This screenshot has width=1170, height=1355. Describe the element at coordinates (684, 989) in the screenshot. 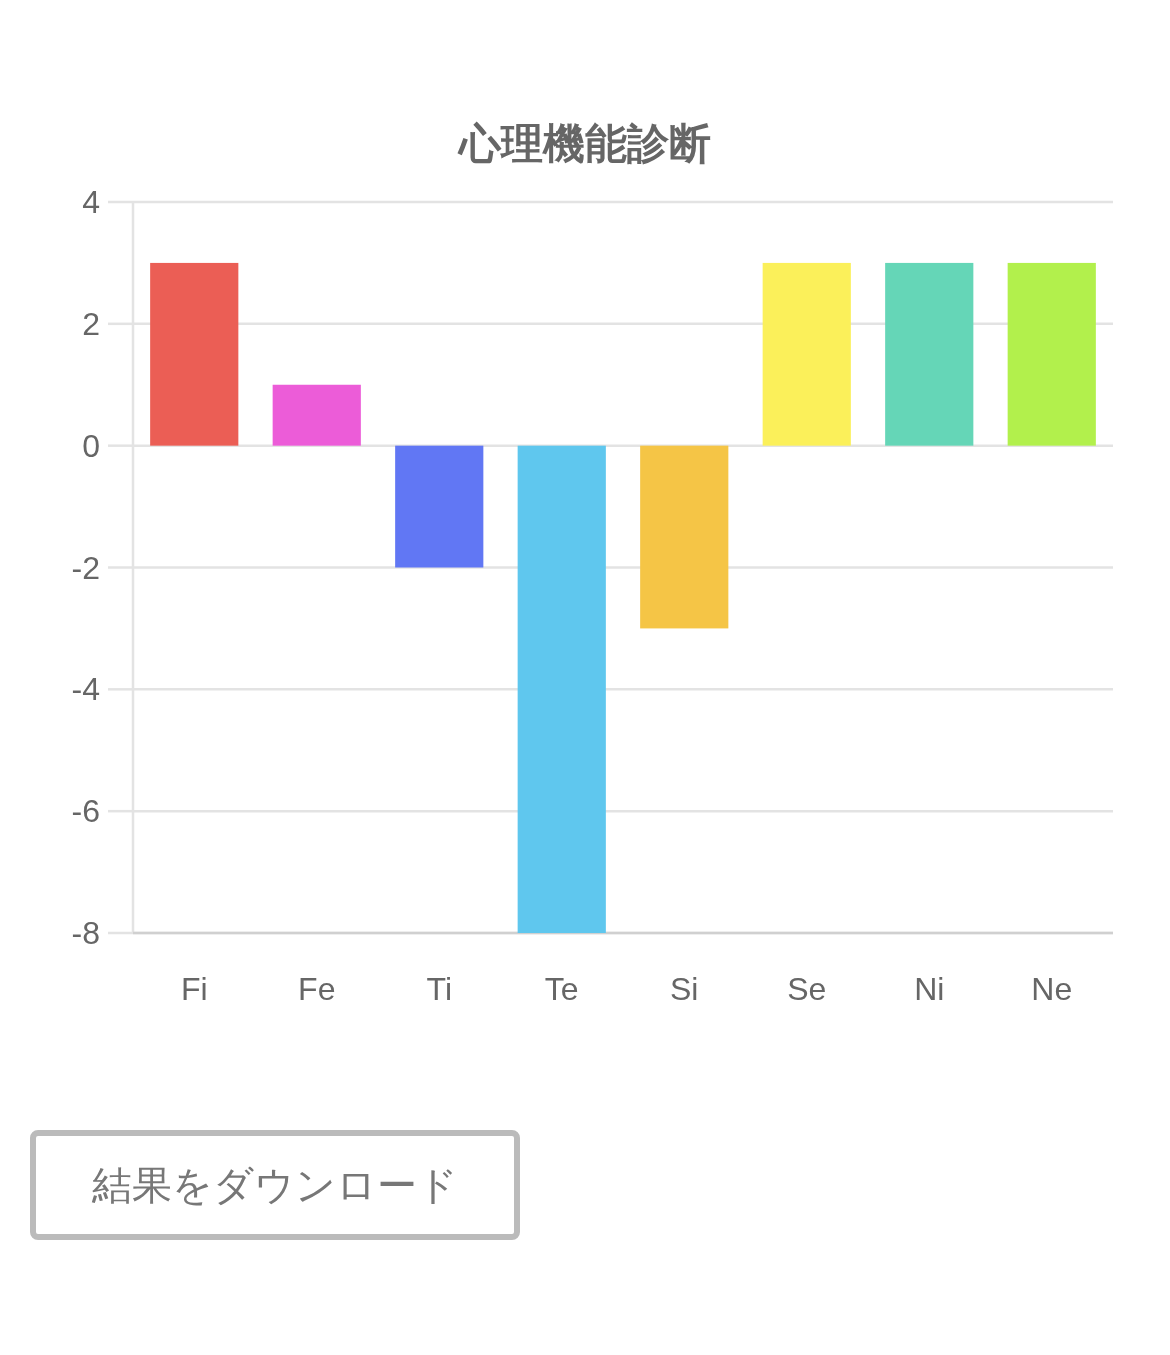

I see `x-tick-label: Si` at that location.